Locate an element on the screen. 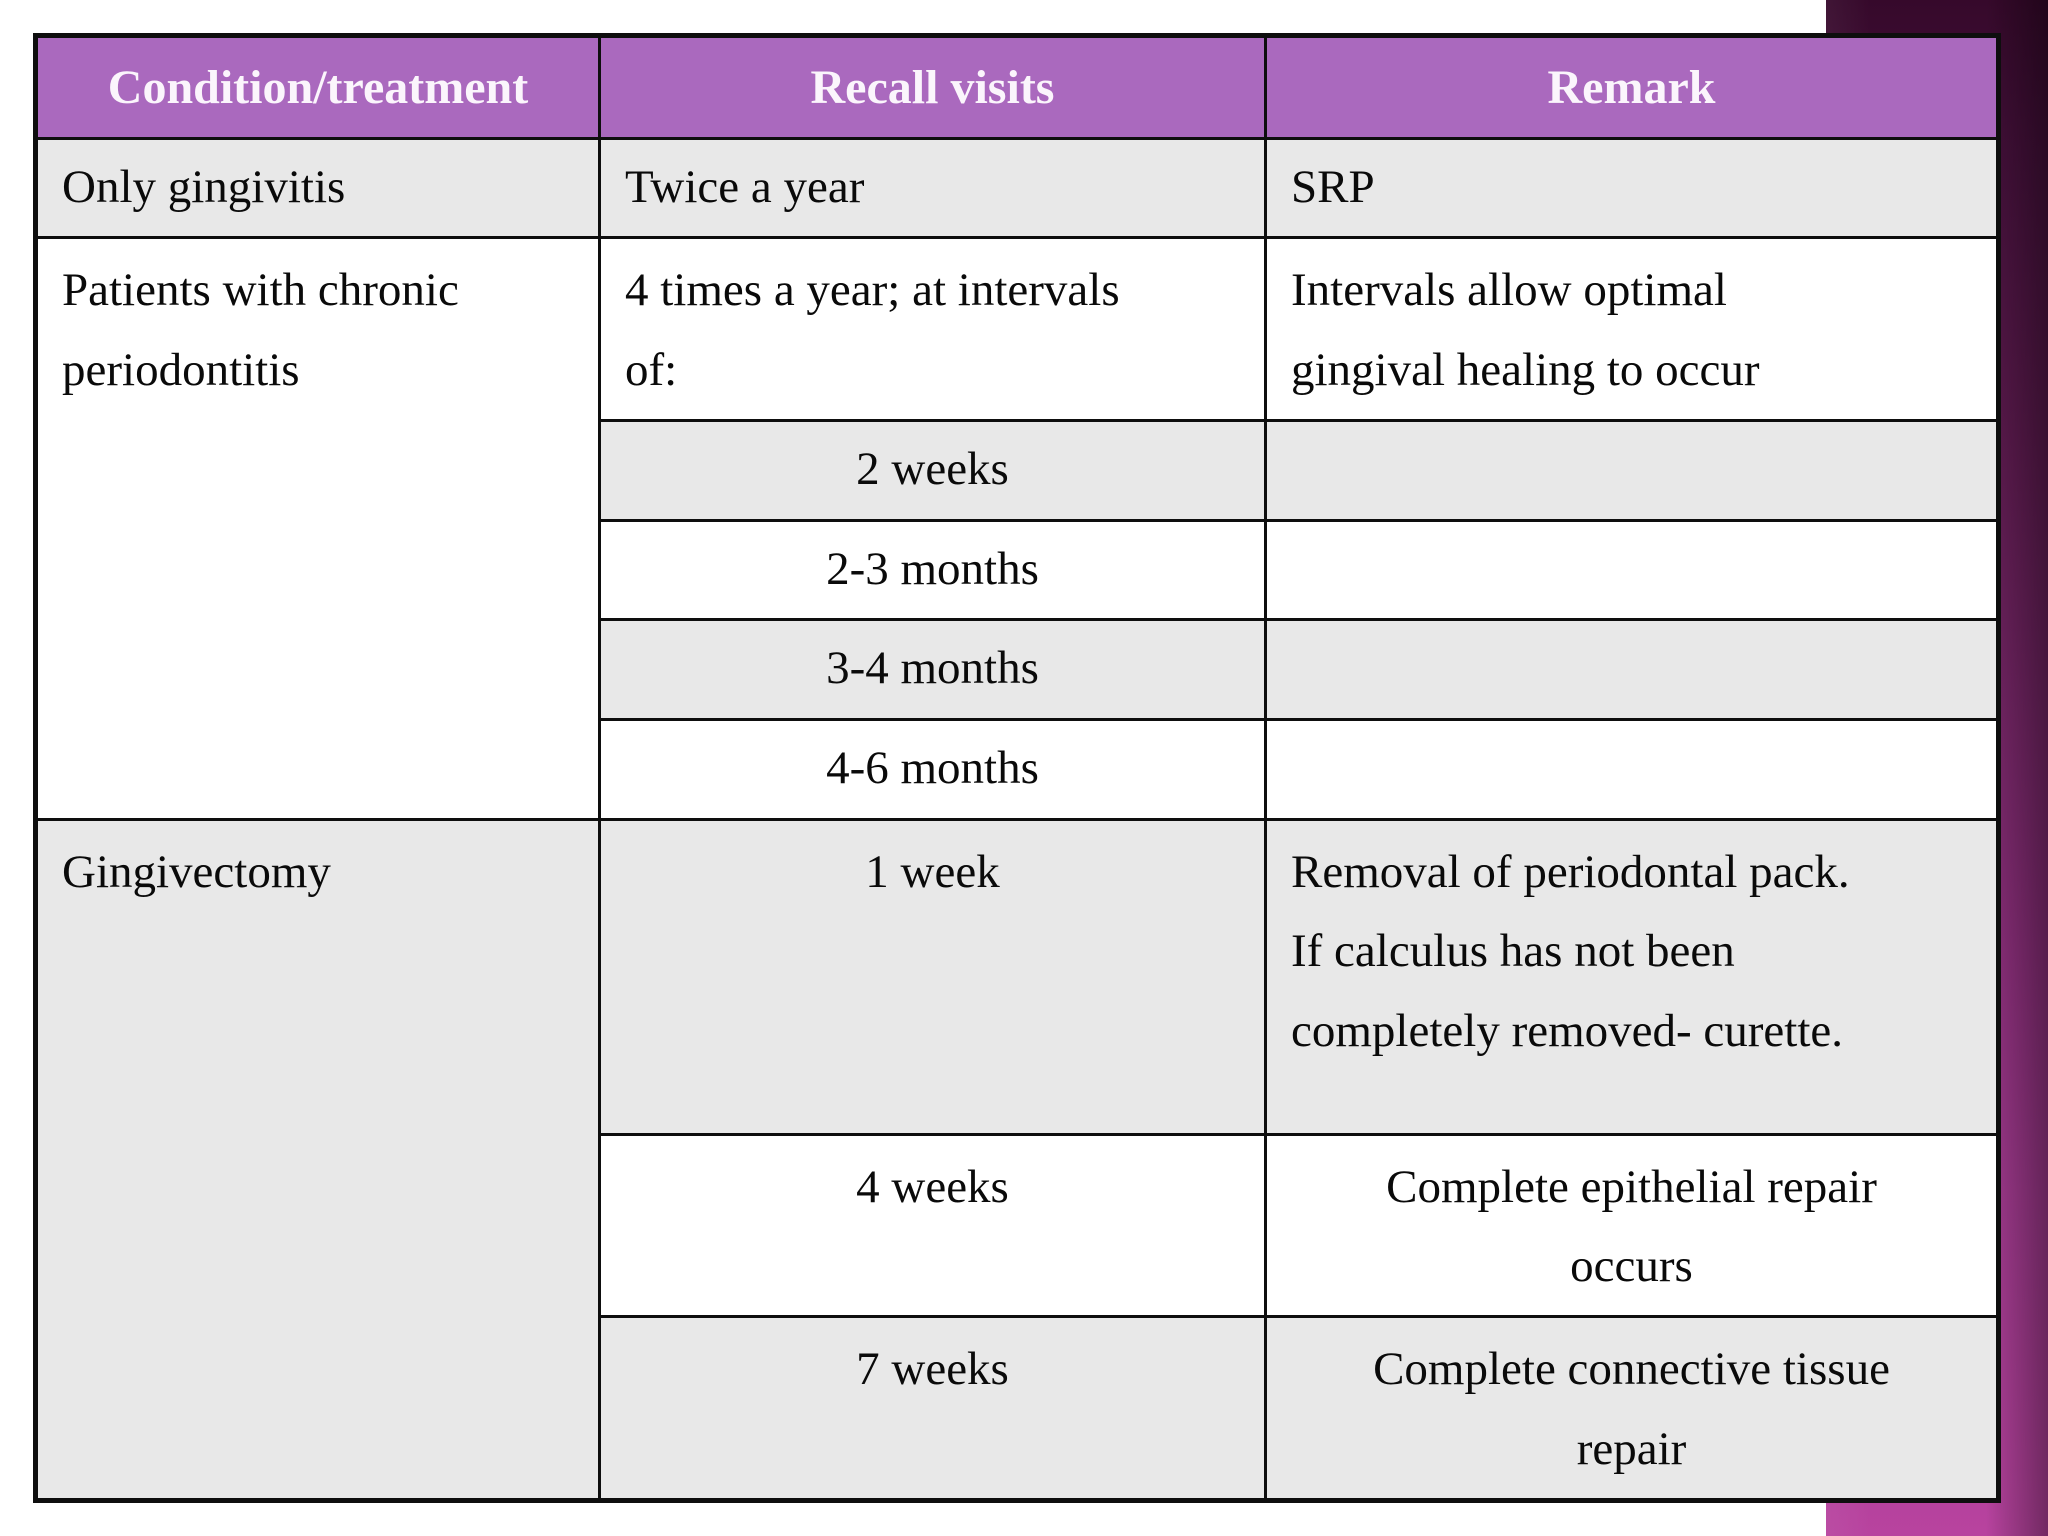 This screenshot has height=1536, width=2048. cell-condition-chronic-periodontitis: Patients with chronic periodontitis is located at coordinates (317, 528).